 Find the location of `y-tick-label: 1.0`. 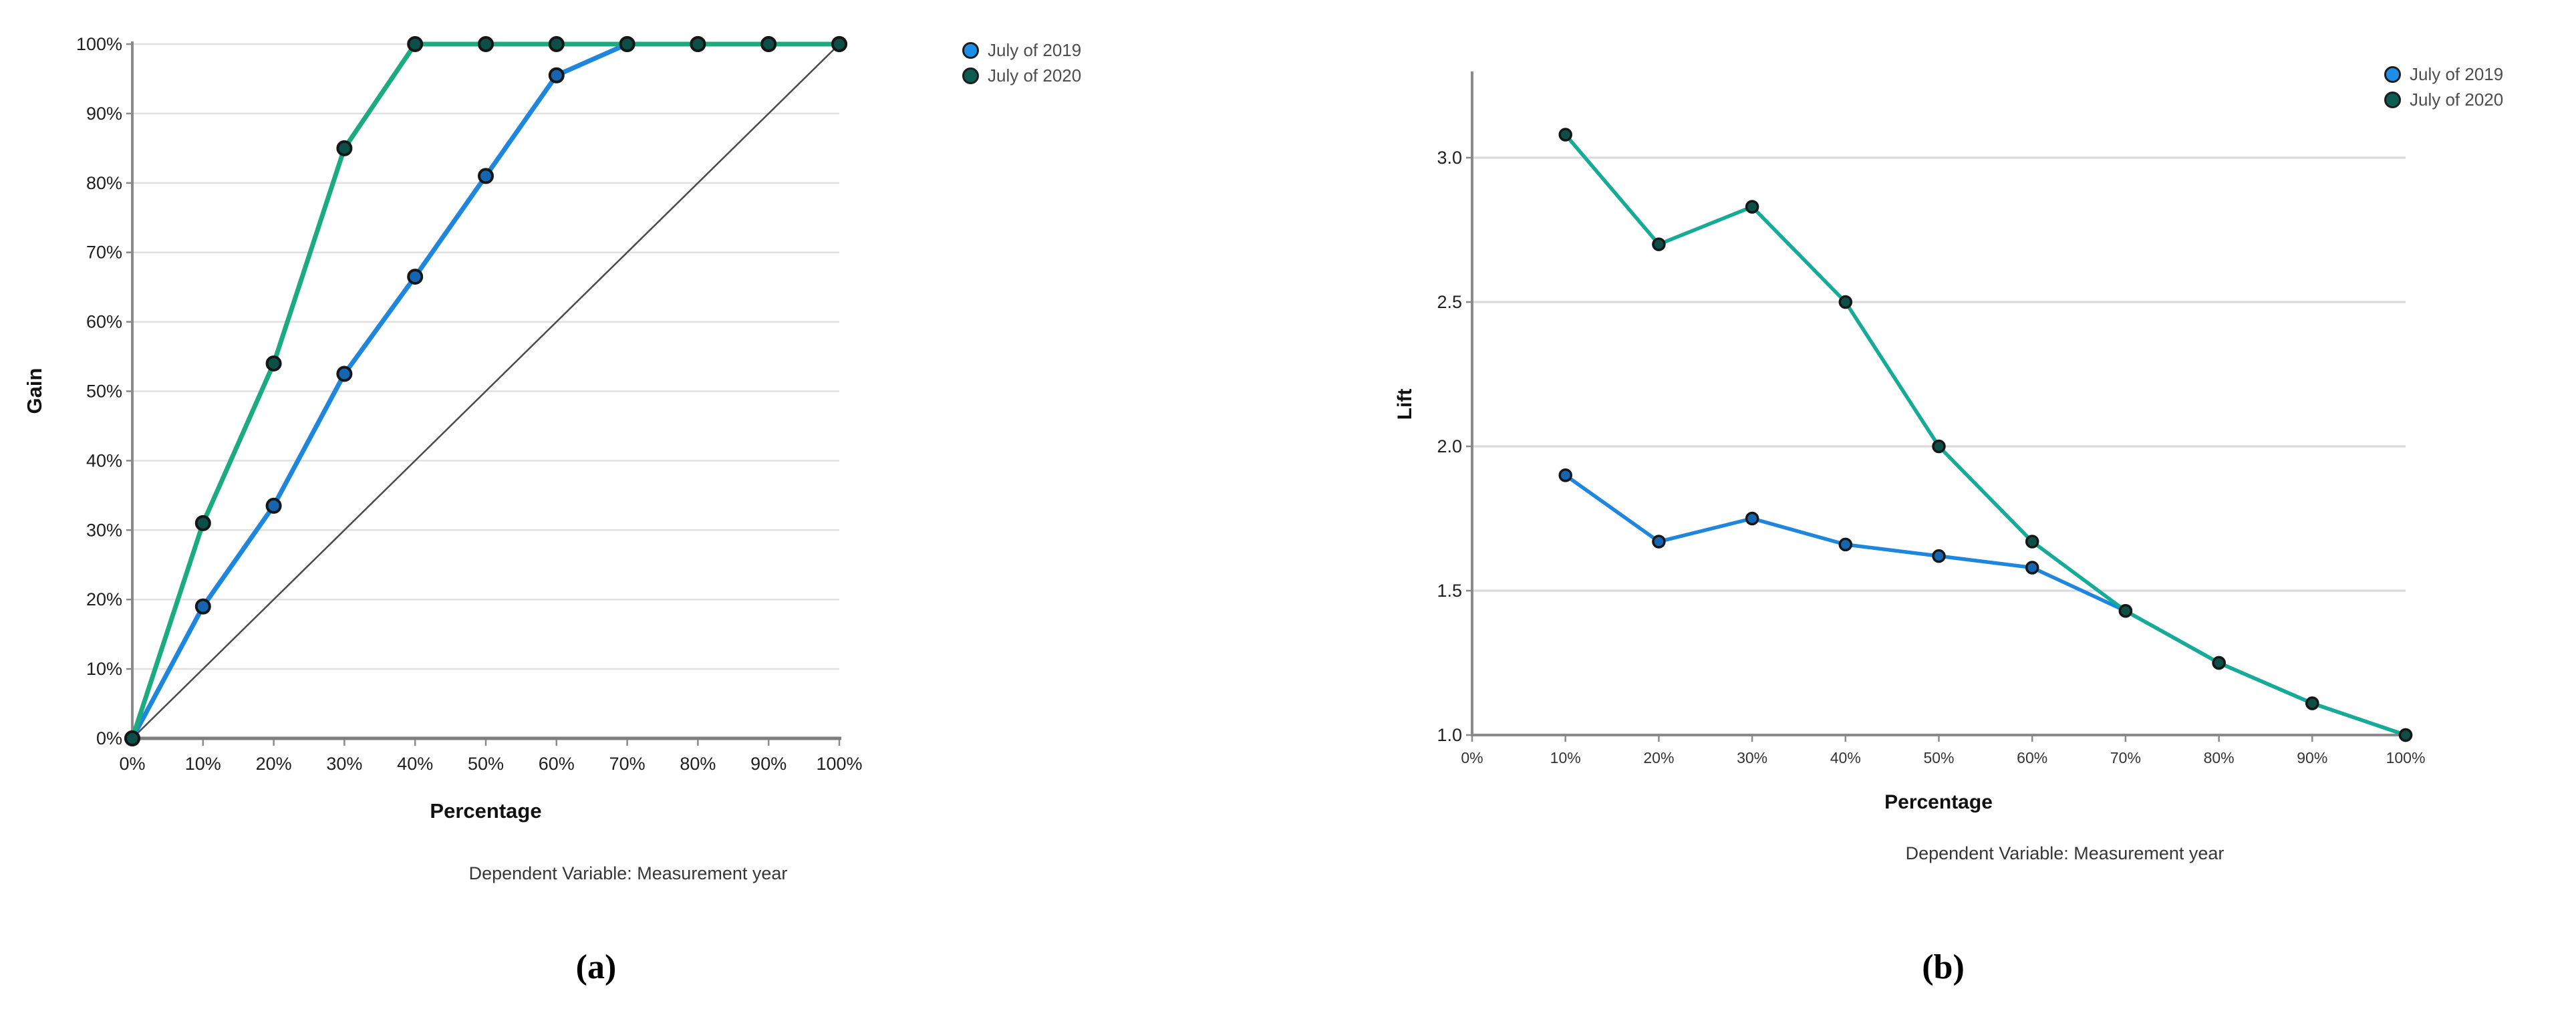

y-tick-label: 1.0 is located at coordinates (1449, 735).